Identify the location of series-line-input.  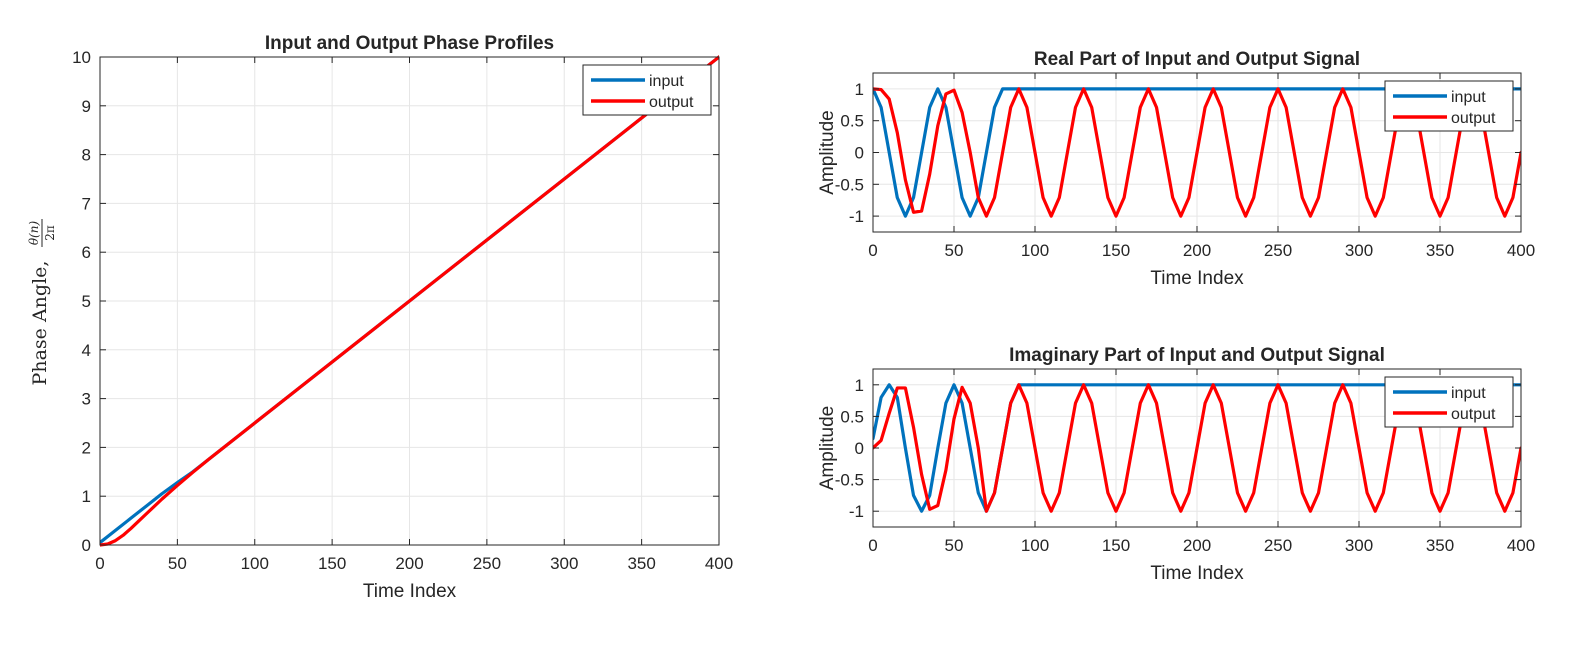
(1197, 152).